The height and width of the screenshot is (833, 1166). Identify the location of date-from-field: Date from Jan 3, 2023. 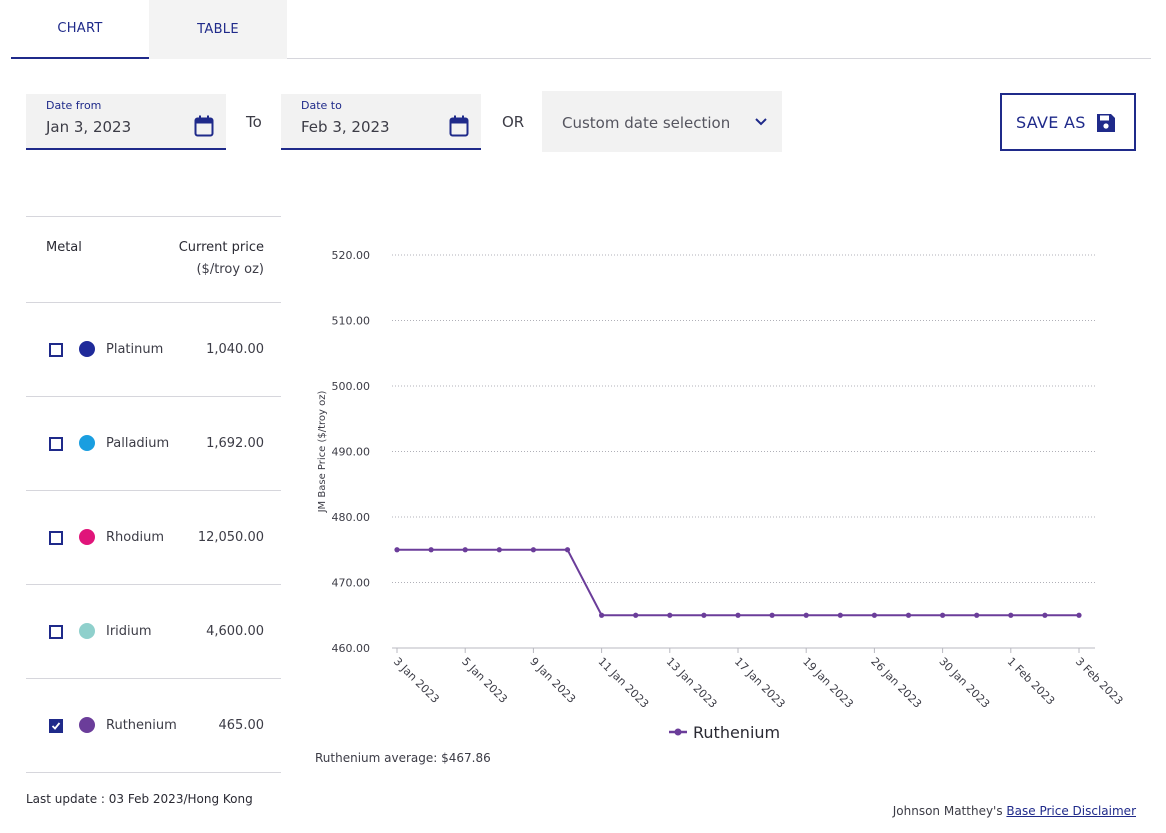
(126, 122).